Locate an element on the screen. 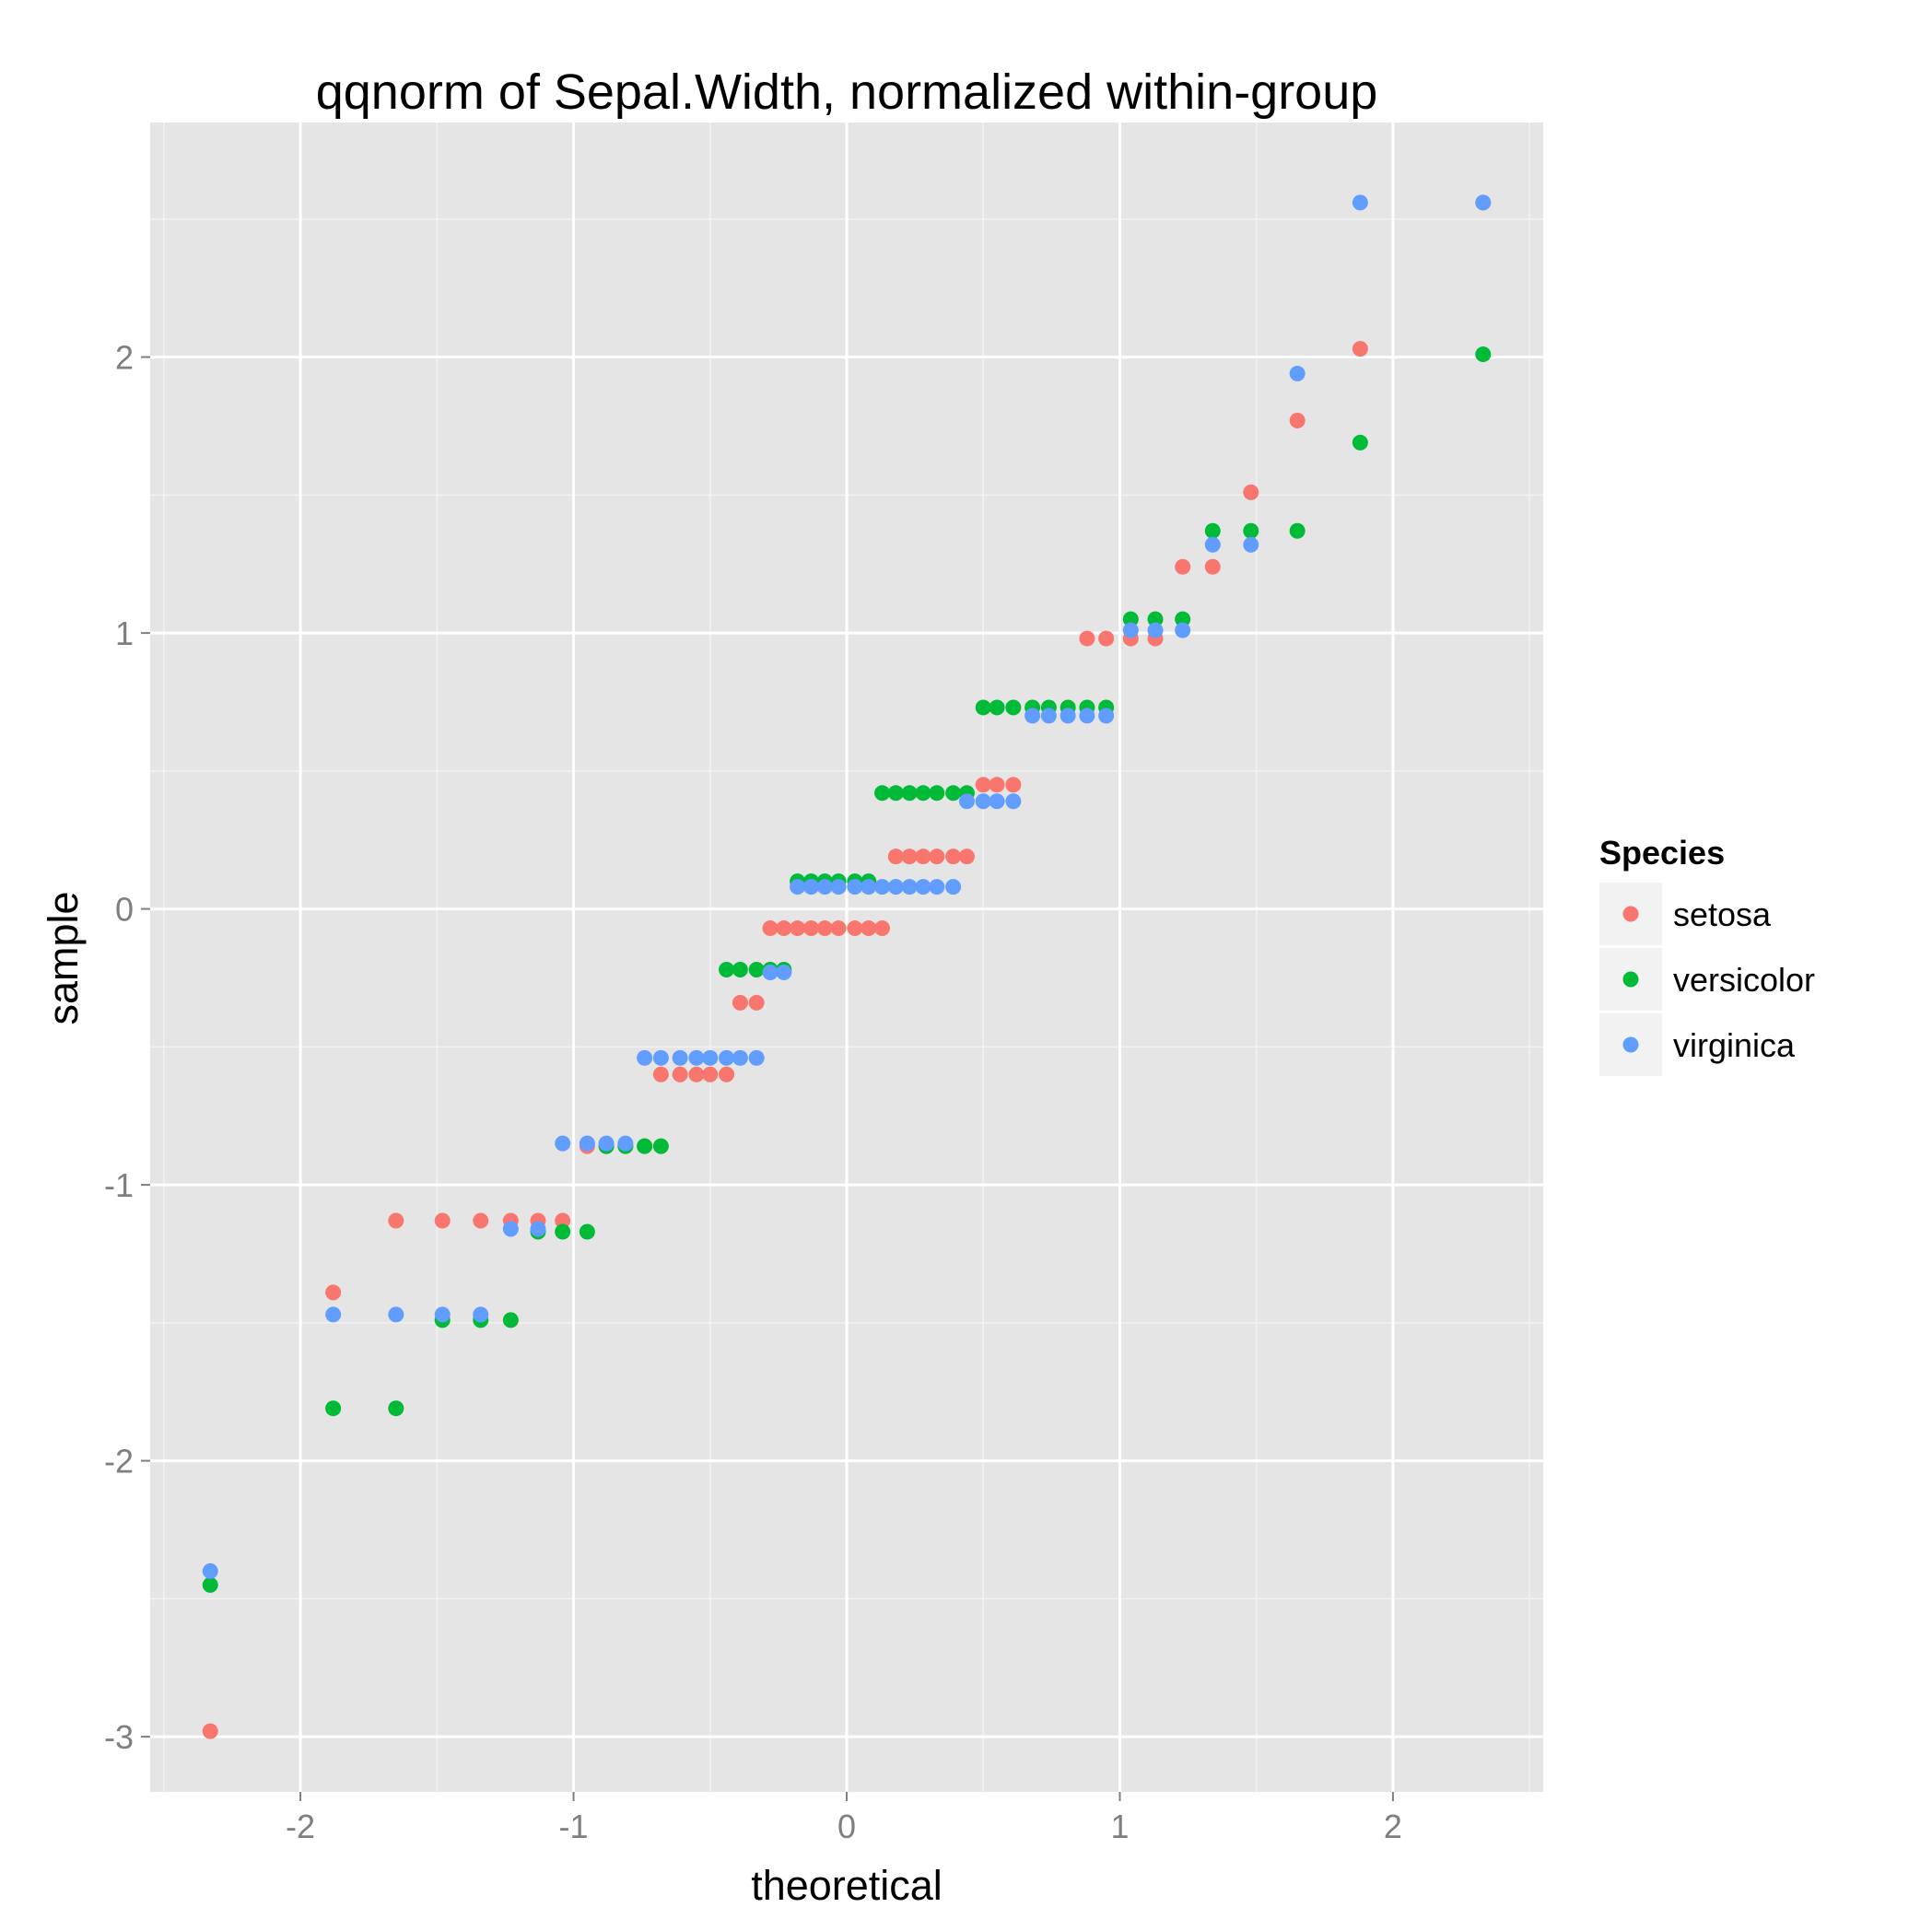 This screenshot has width=1932, height=1931. y-tick-label: 1 is located at coordinates (125, 633).